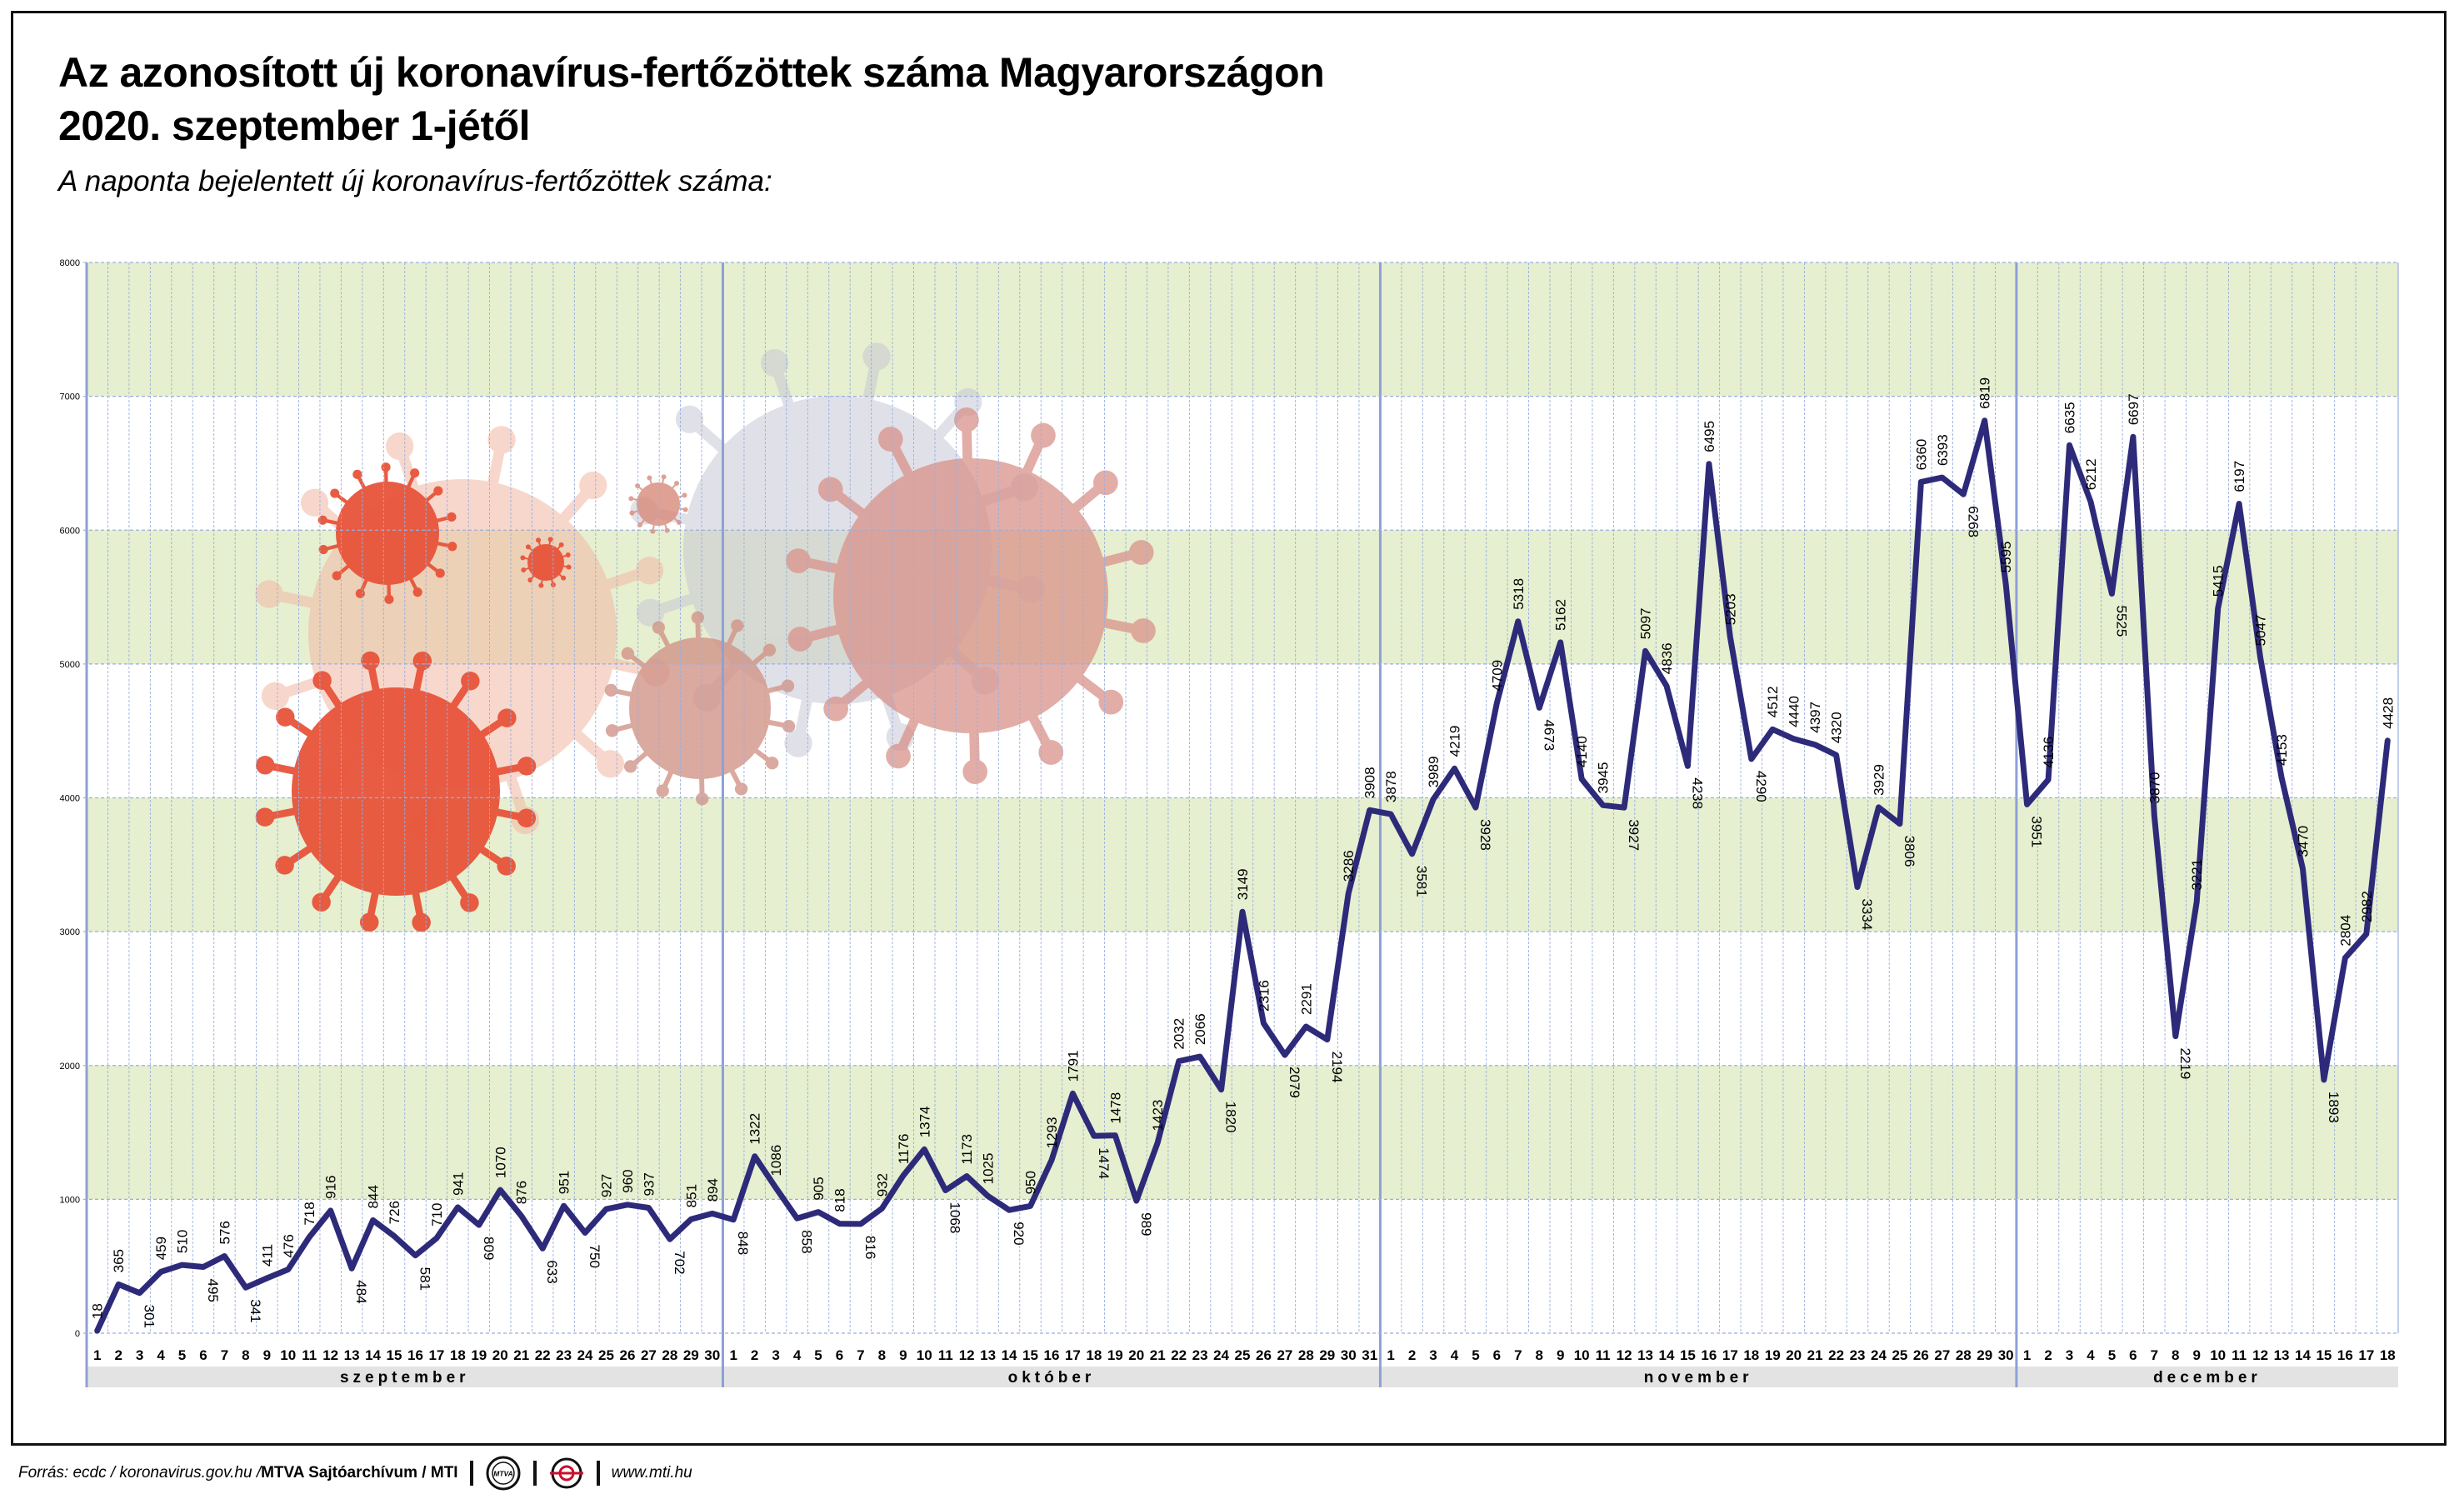 The image size is (2464, 1499). What do you see at coordinates (904, 1149) in the screenshot?
I see `data-label: 1176` at bounding box center [904, 1149].